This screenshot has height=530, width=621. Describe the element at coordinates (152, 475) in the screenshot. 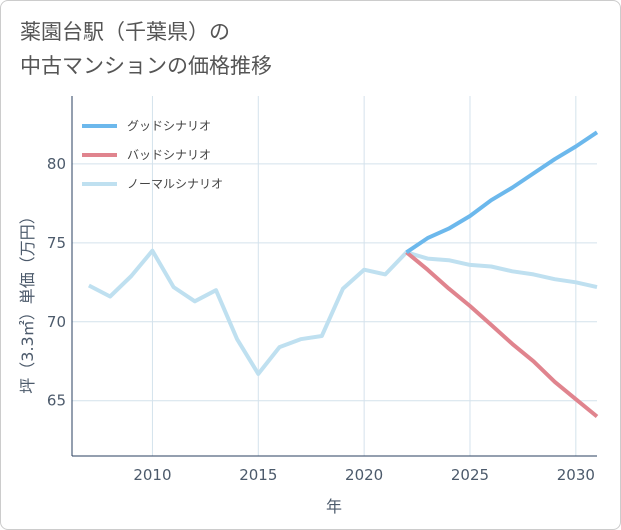

I see `x-tick-label: 2010` at that location.